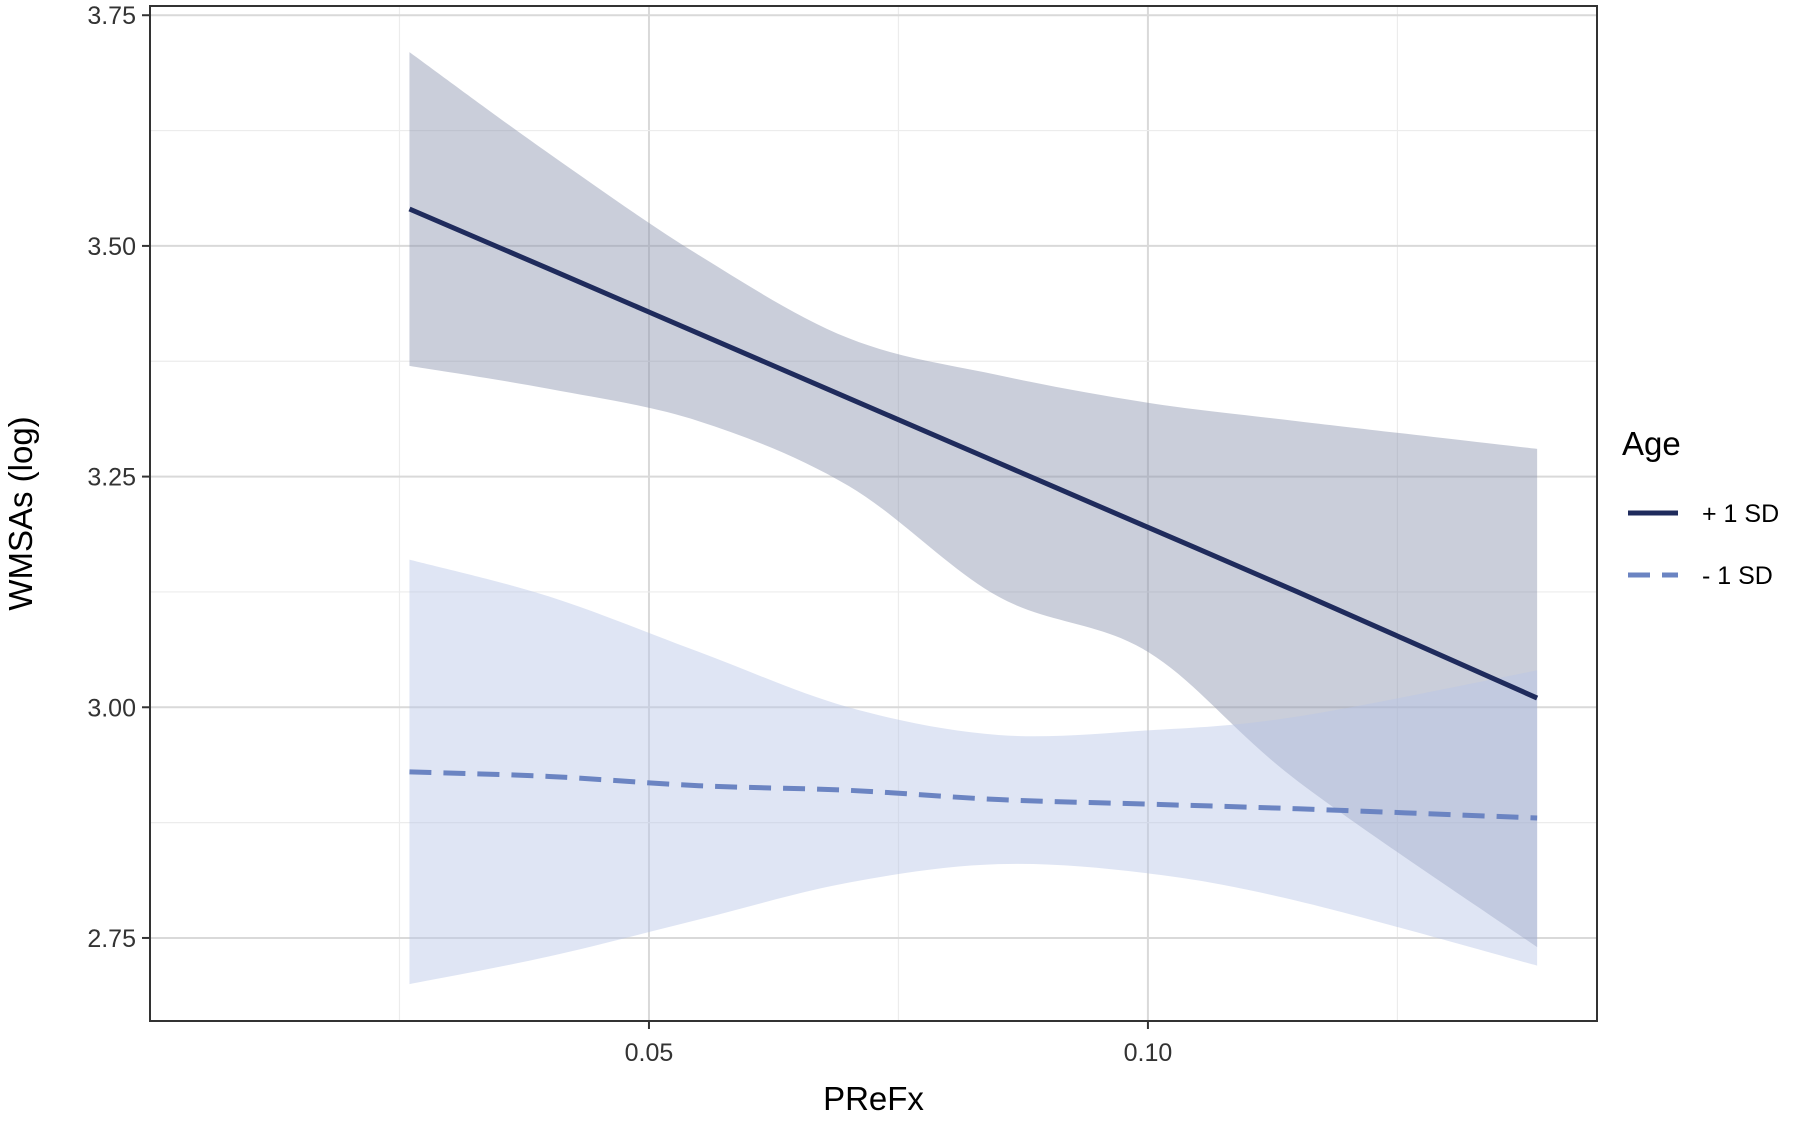  I want to click on y-axis-title: WMSAs (log), so click(20, 513).